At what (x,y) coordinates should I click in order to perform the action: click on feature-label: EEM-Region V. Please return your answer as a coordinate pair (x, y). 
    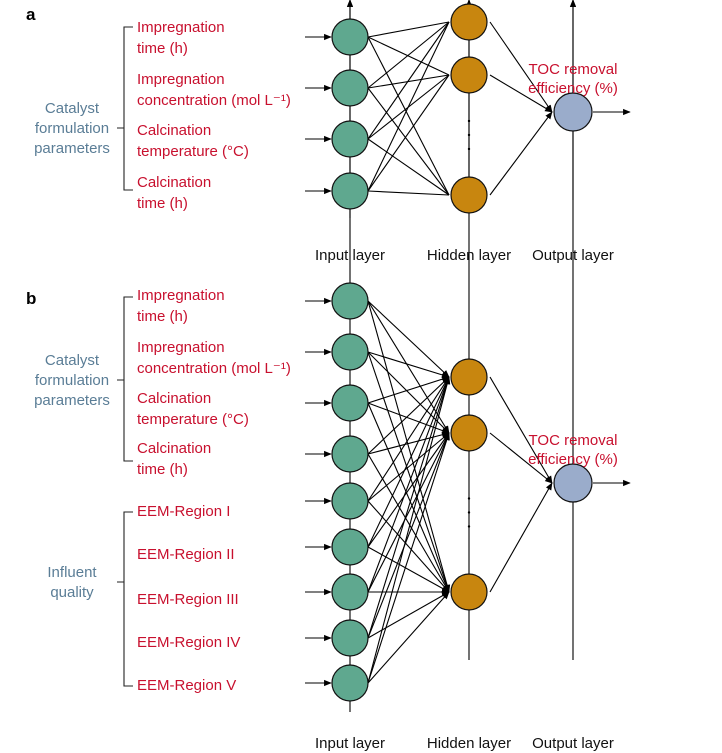
    Looking at the image, I should click on (186, 685).